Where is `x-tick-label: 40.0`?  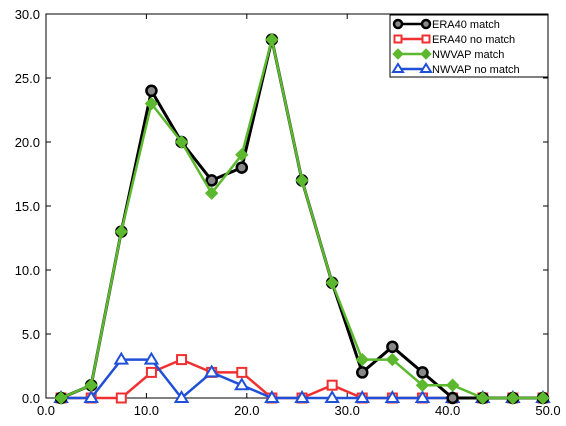
x-tick-label: 40.0 is located at coordinates (447, 410).